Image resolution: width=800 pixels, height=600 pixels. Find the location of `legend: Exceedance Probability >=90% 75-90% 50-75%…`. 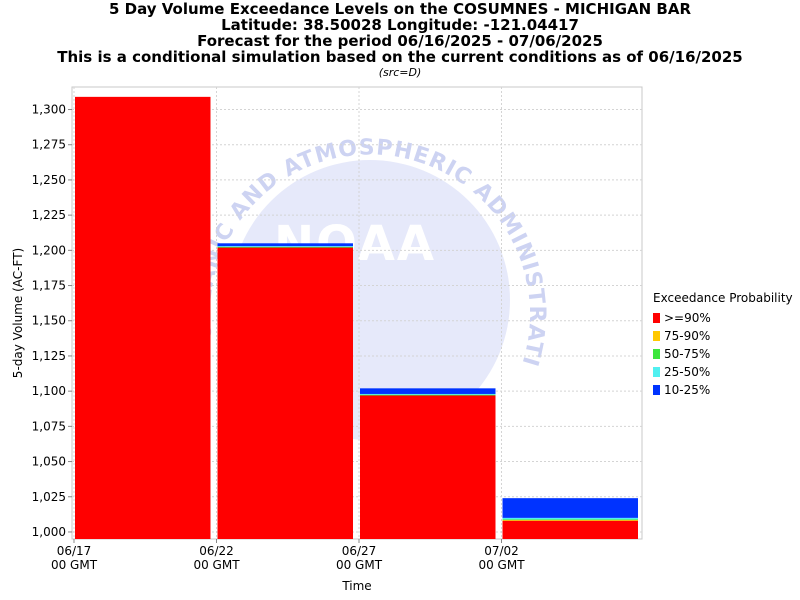

legend: Exceedance Probability >=90% 75-90% 50-75%… is located at coordinates (723, 344).